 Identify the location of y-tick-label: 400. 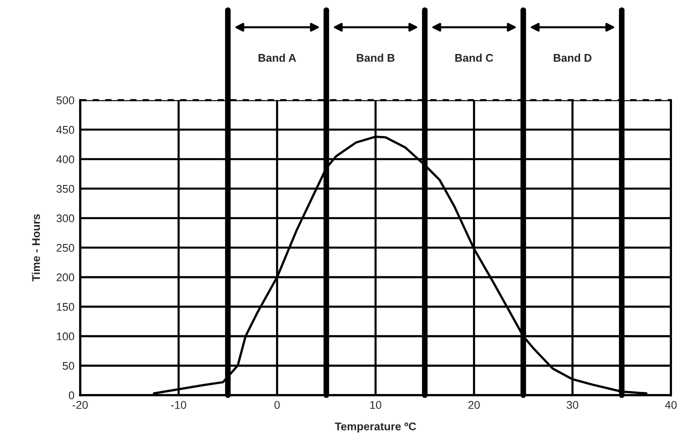
(65, 159).